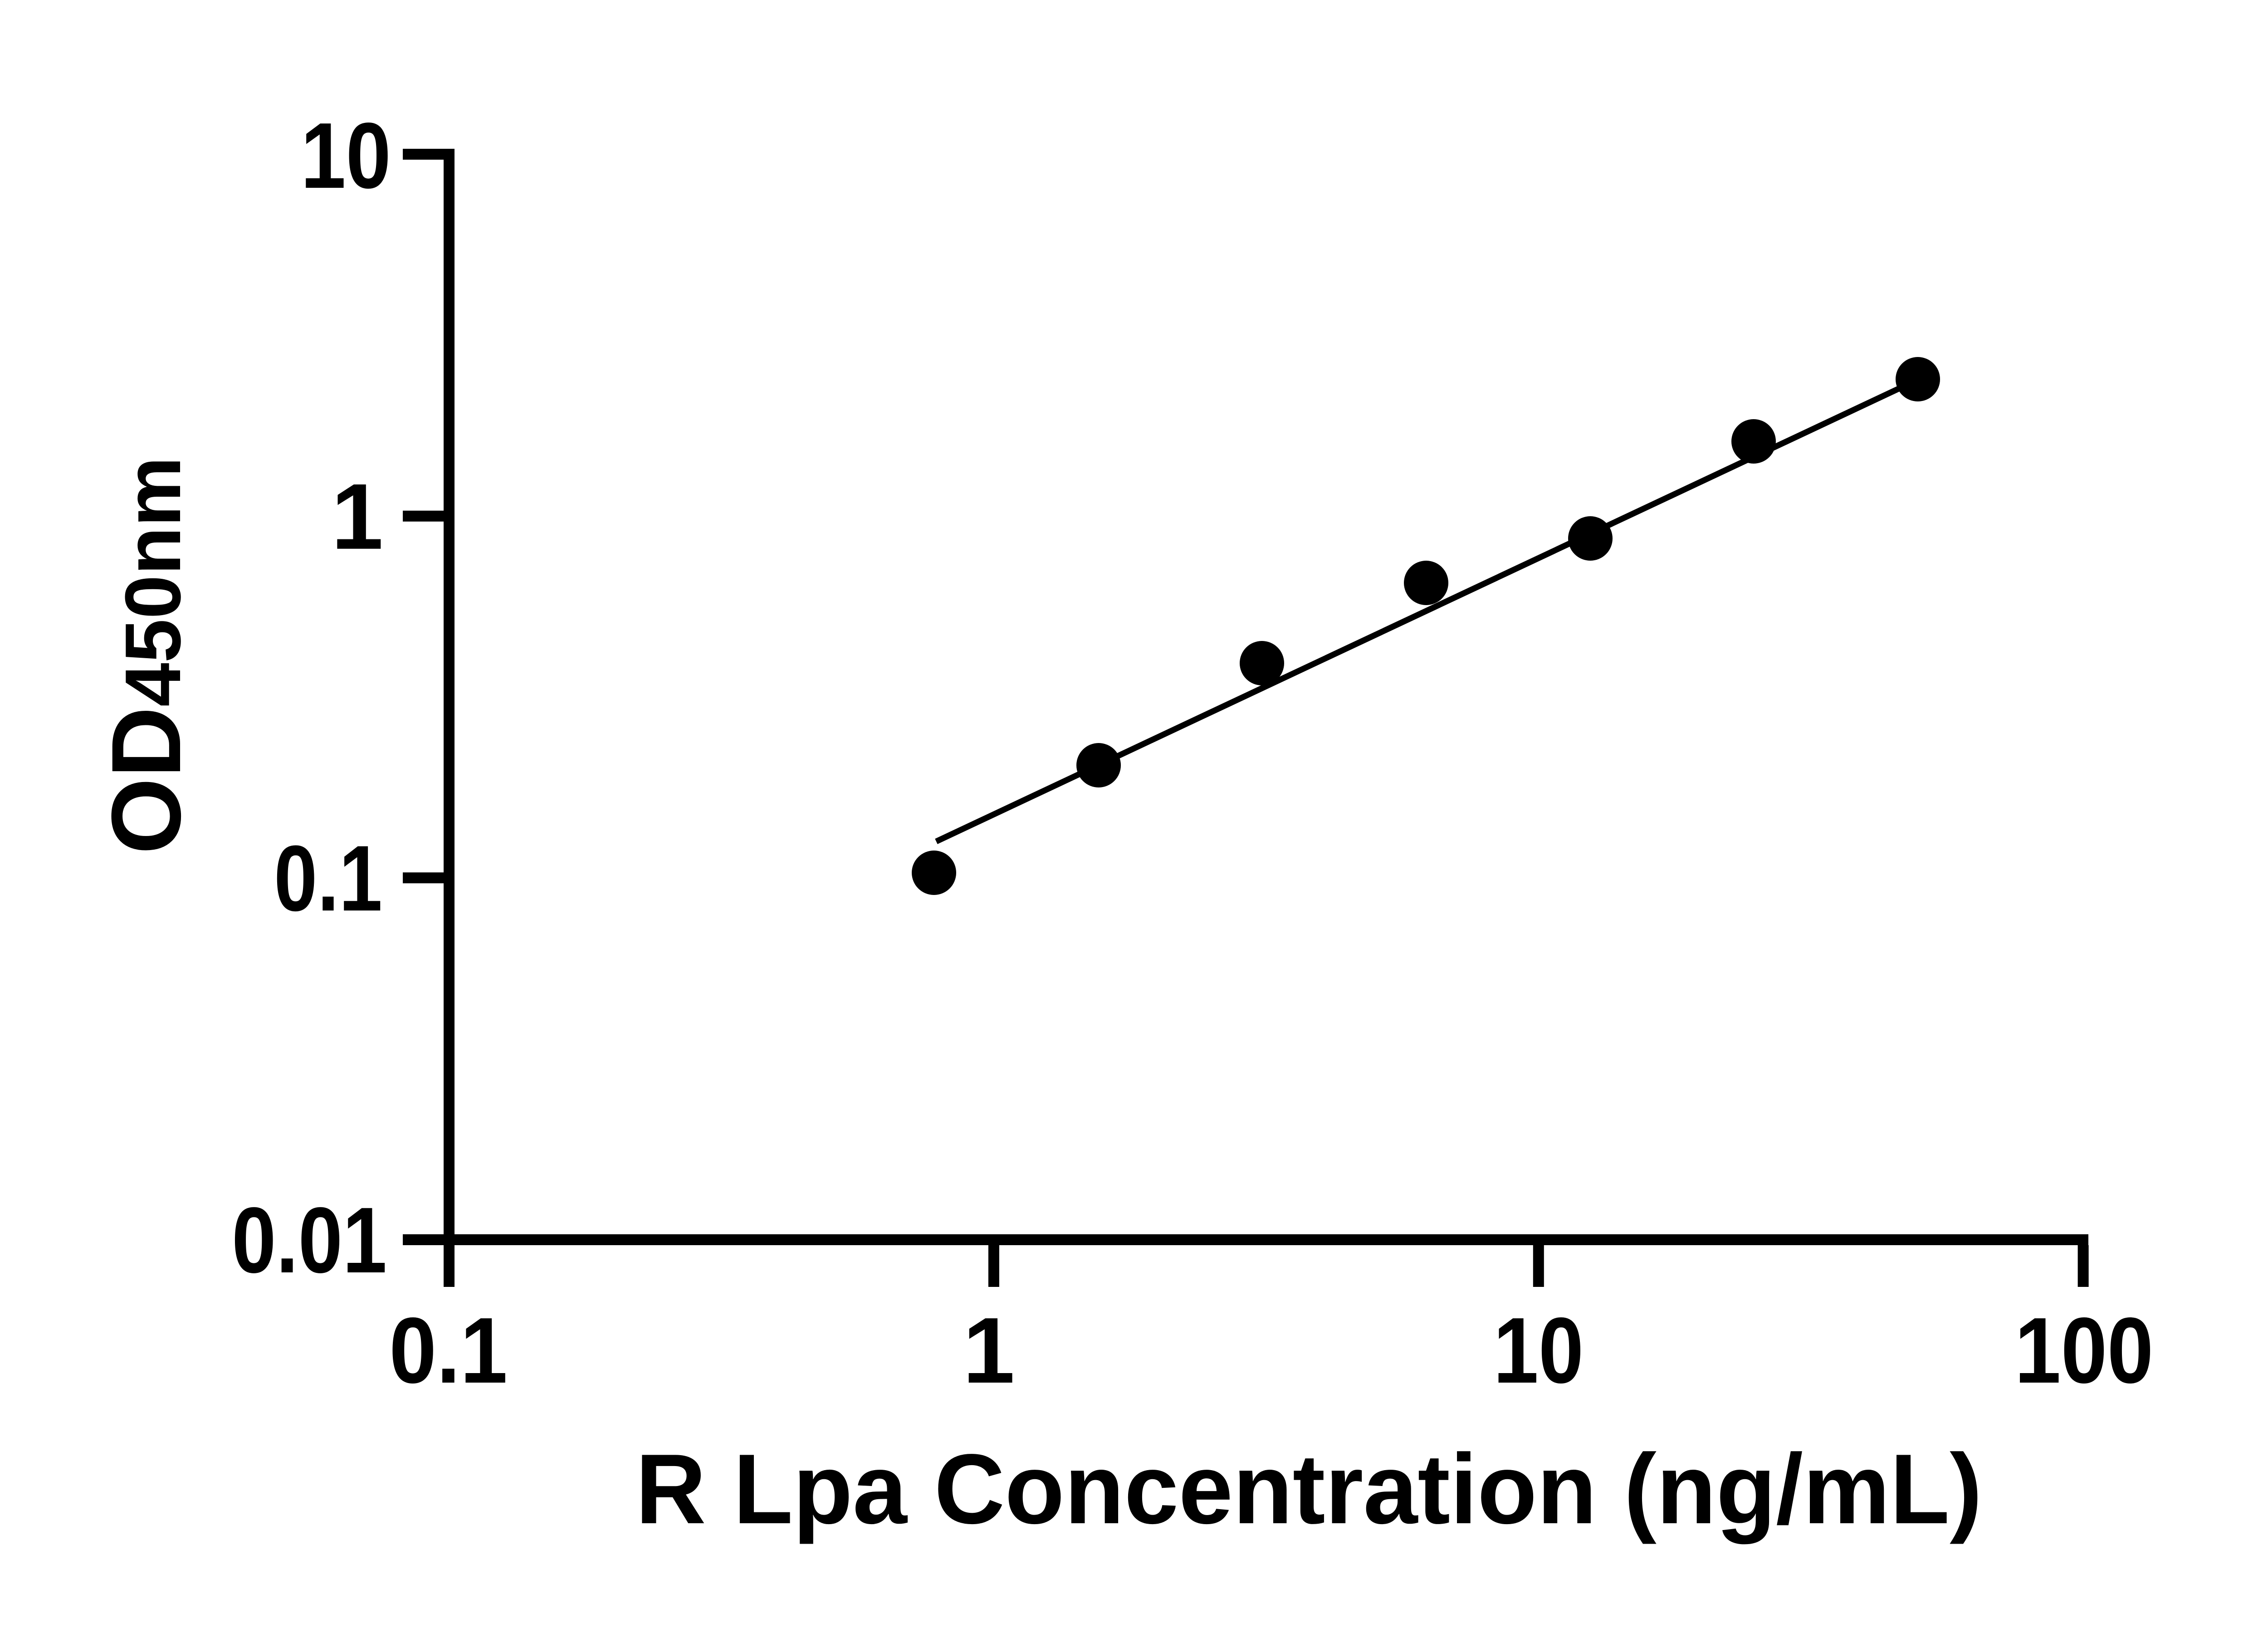  What do you see at coordinates (2084, 1350) in the screenshot?
I see `svg-text: 100` at bounding box center [2084, 1350].